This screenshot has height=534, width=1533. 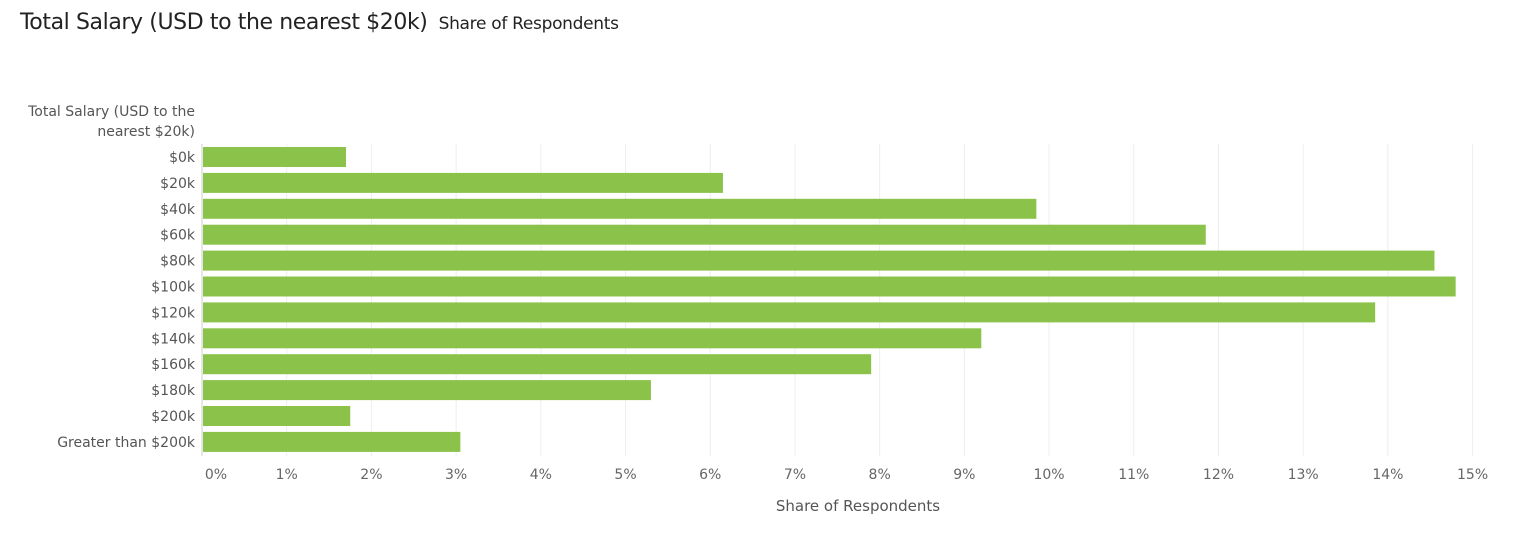 What do you see at coordinates (710, 475) in the screenshot?
I see `x-tick-label: 6%` at bounding box center [710, 475].